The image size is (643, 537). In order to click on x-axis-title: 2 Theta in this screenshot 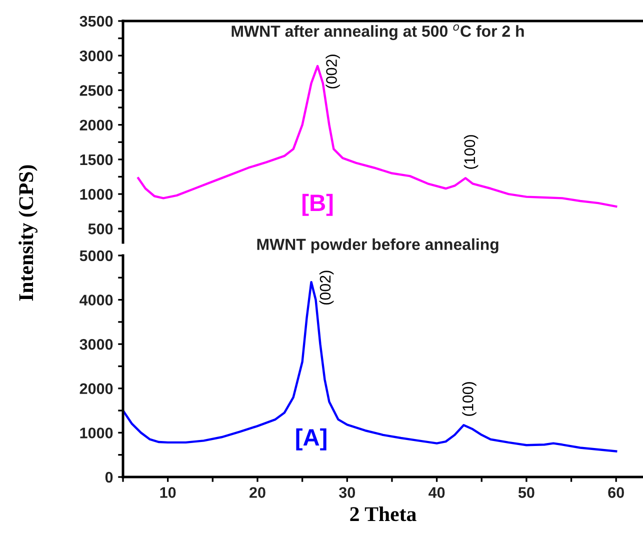, I will do `click(383, 514)`.